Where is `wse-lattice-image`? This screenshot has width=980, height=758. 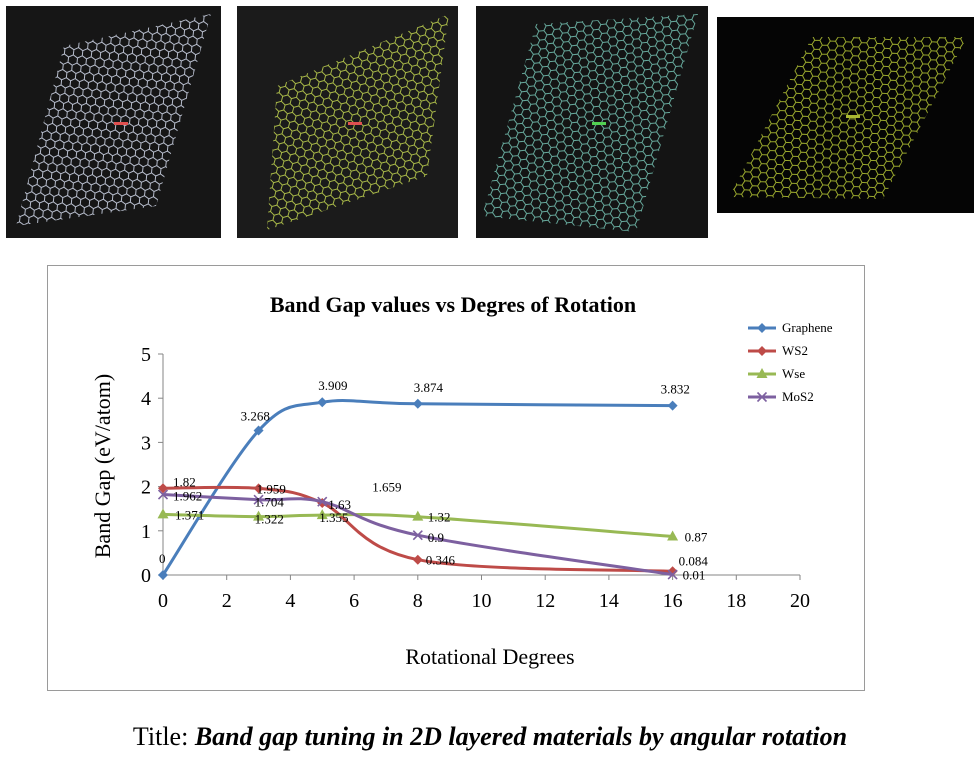
wse-lattice-image is located at coordinates (592, 122).